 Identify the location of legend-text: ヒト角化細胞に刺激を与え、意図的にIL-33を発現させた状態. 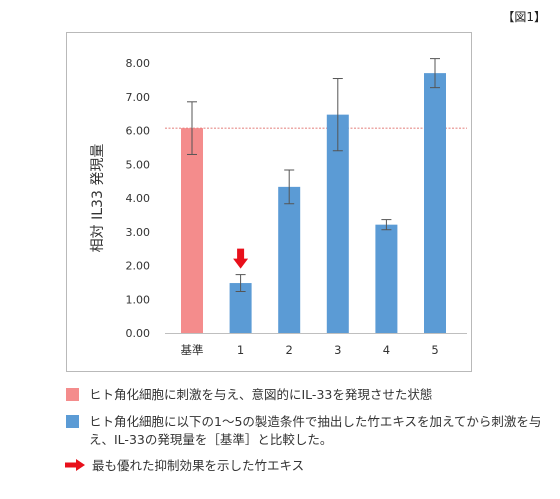
(261, 394).